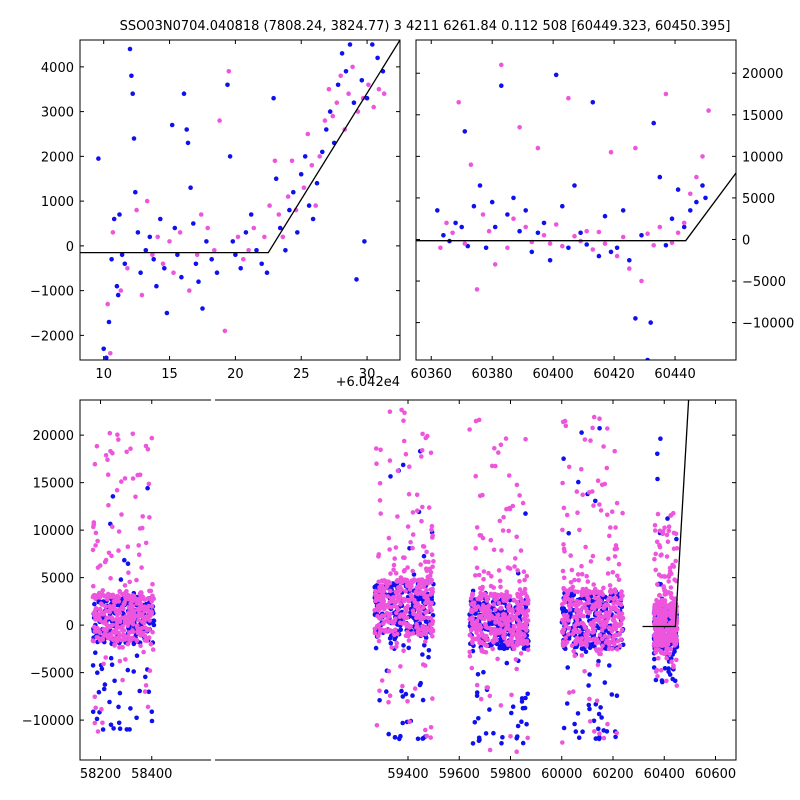  What do you see at coordinates (213, 400) in the screenshot?
I see `axis-break-gap` at bounding box center [213, 400].